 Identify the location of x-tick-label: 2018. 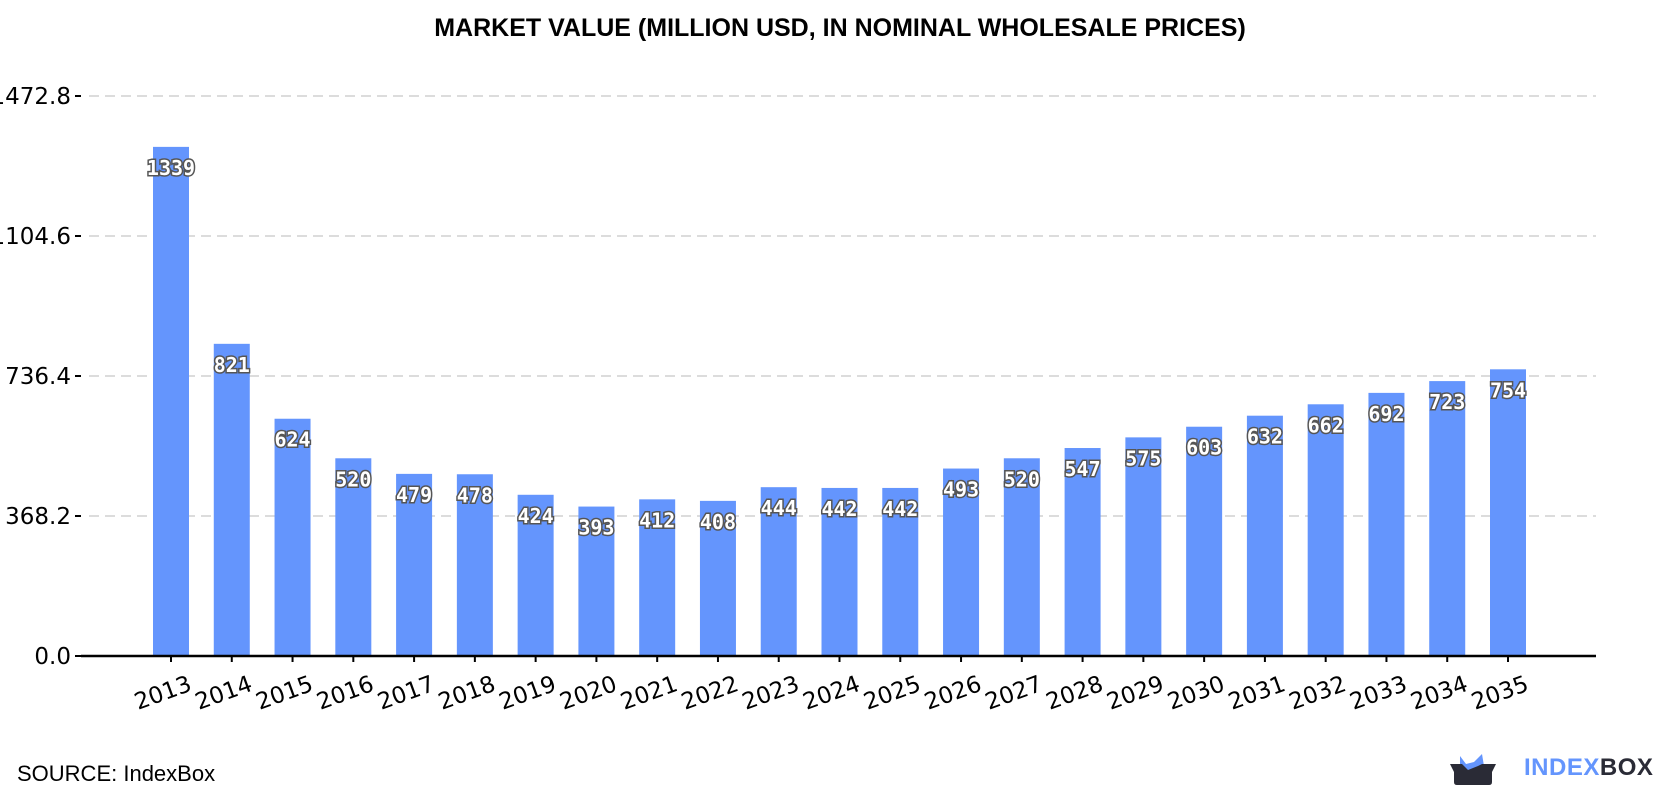
(467, 693).